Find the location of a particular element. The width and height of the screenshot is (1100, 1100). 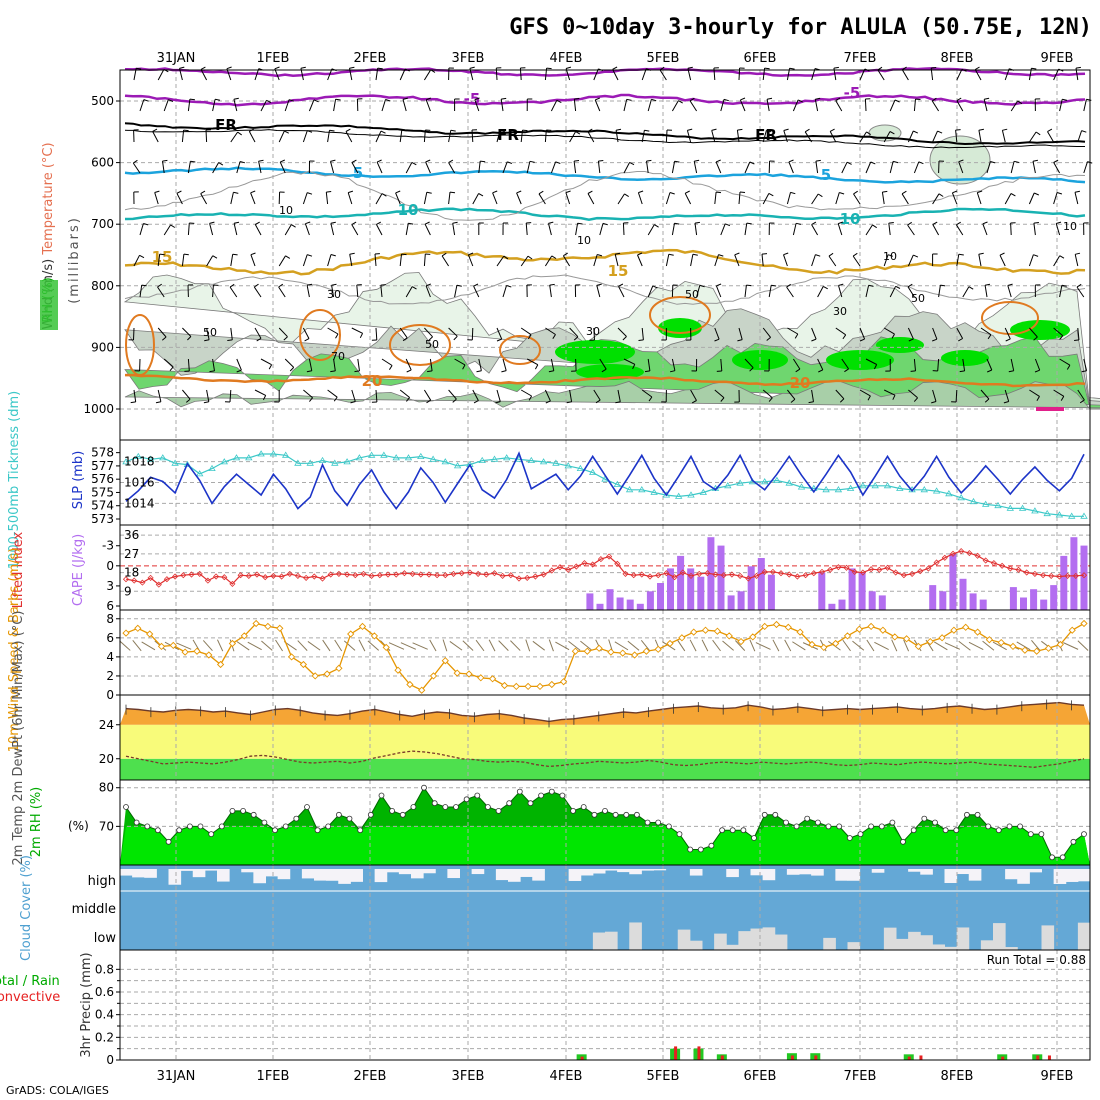

cape-ylabel: CAPE (J/kg) is located at coordinates (78, 570).